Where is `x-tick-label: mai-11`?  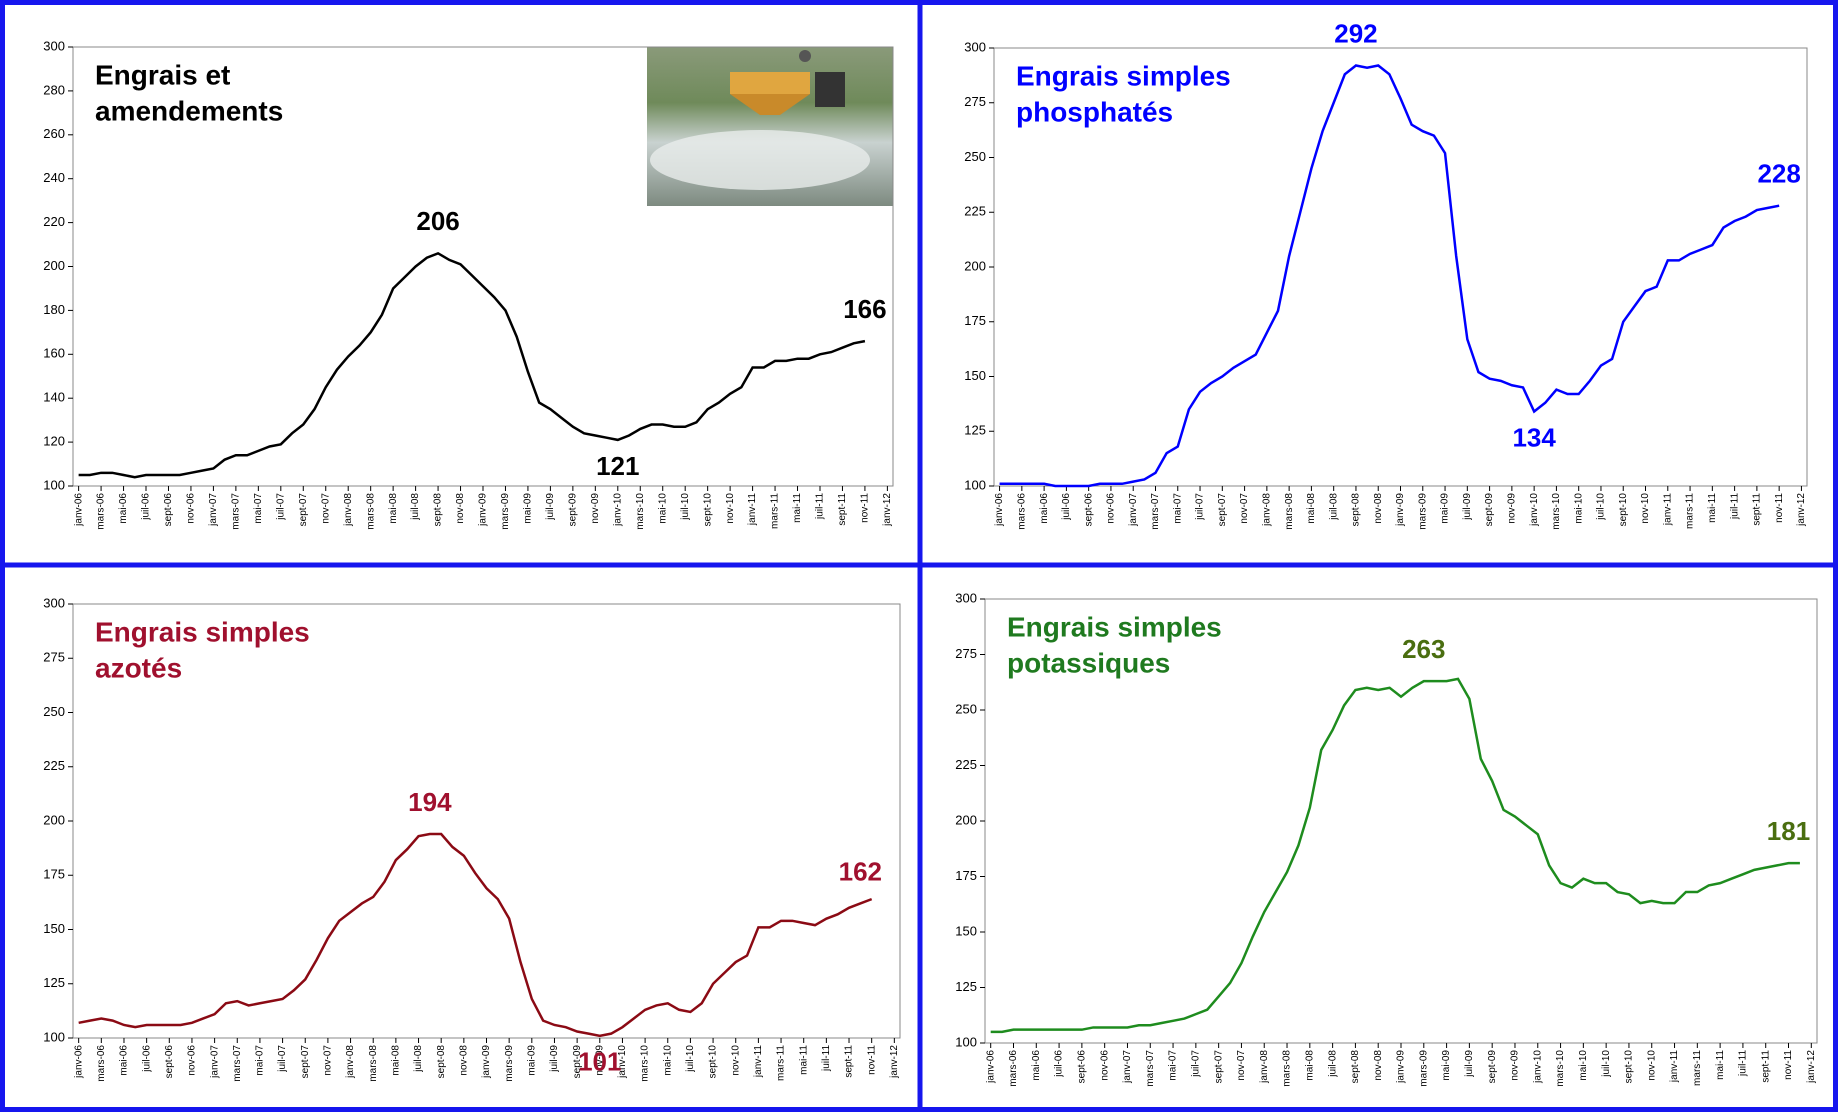 x-tick-label: mai-11 is located at coordinates (1712, 508).